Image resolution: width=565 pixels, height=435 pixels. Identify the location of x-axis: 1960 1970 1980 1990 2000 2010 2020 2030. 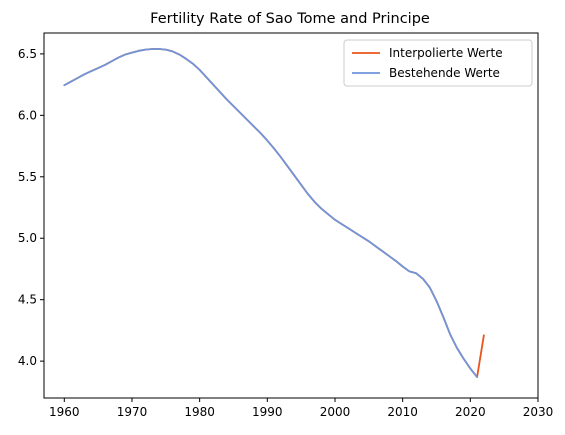
(301, 408).